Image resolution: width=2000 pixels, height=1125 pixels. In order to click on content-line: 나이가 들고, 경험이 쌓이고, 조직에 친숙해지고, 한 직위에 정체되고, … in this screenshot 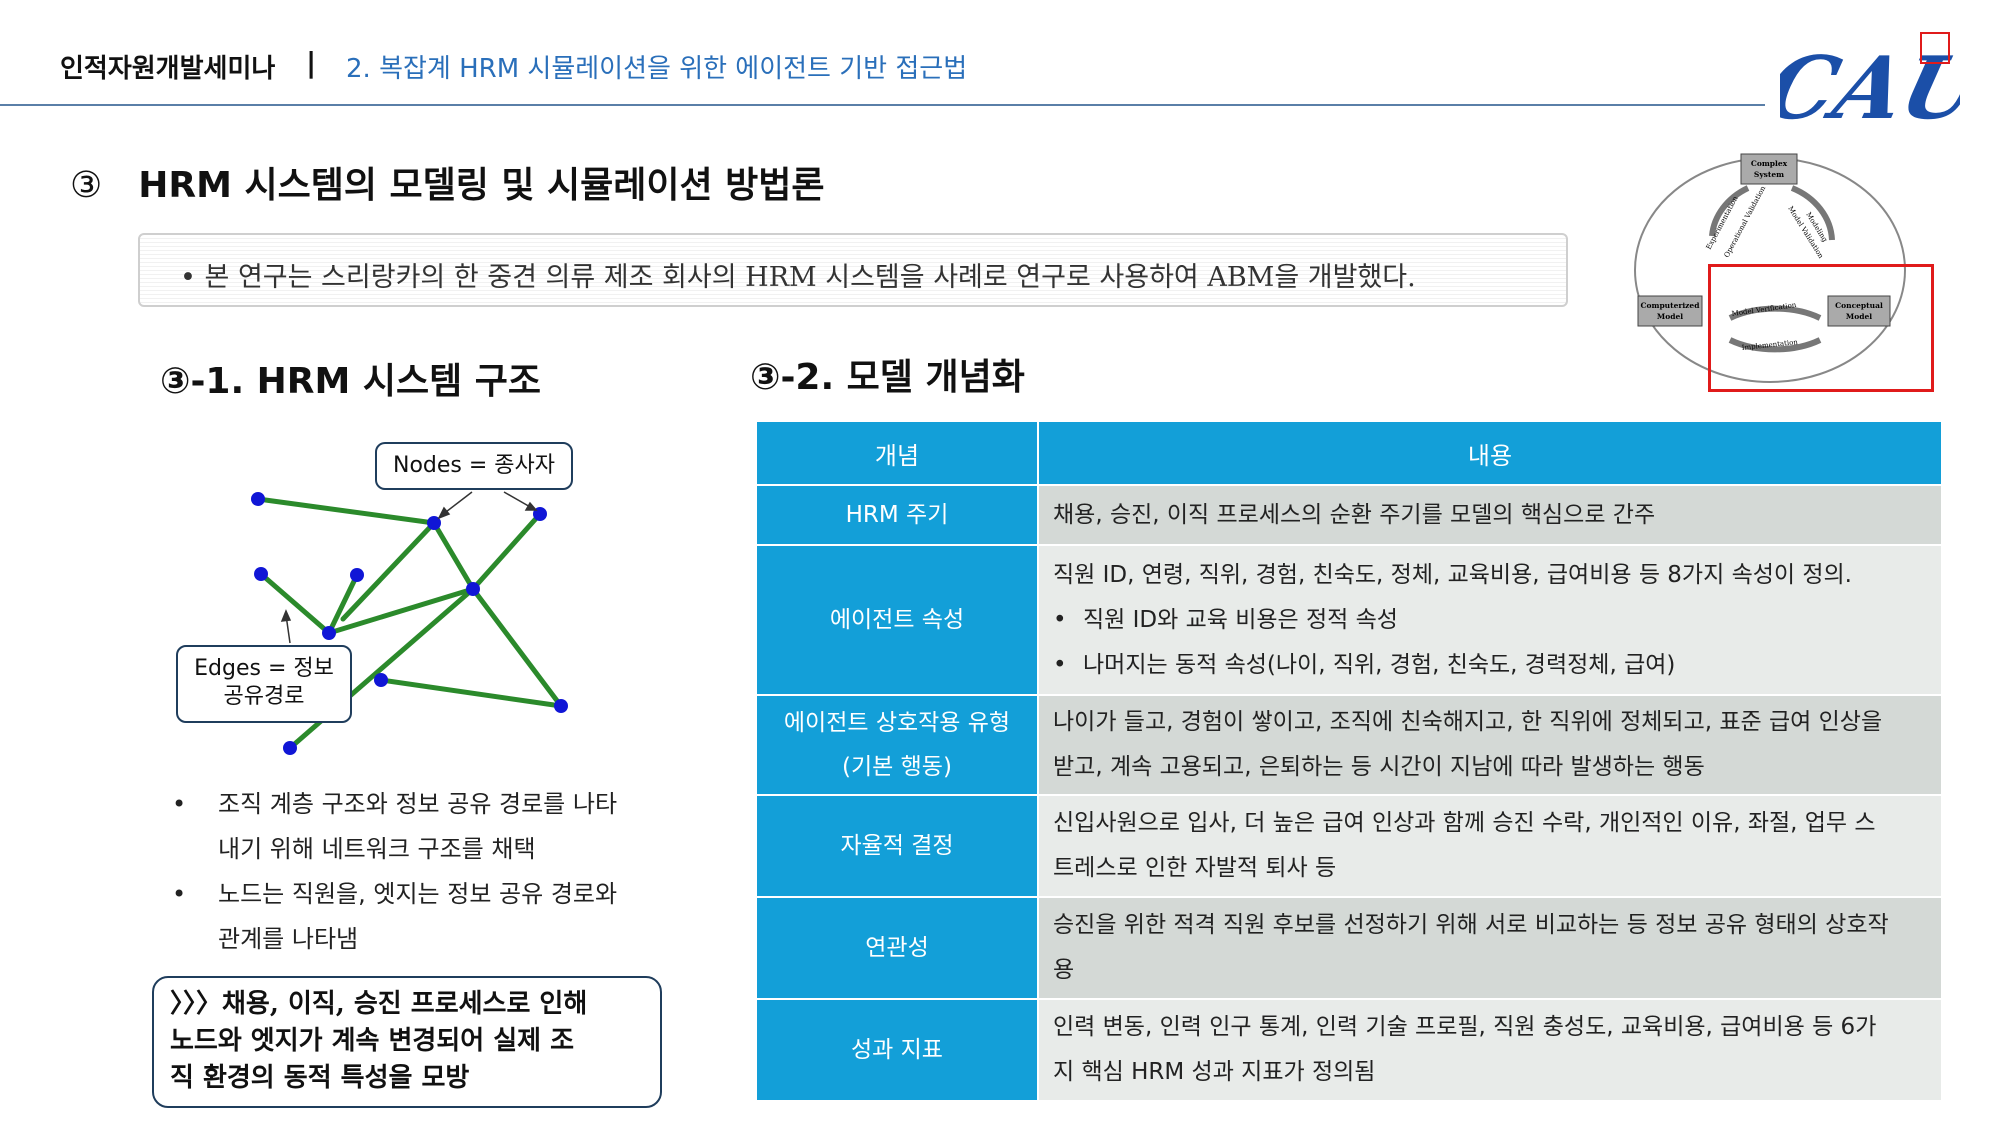, I will do `click(1468, 722)`.